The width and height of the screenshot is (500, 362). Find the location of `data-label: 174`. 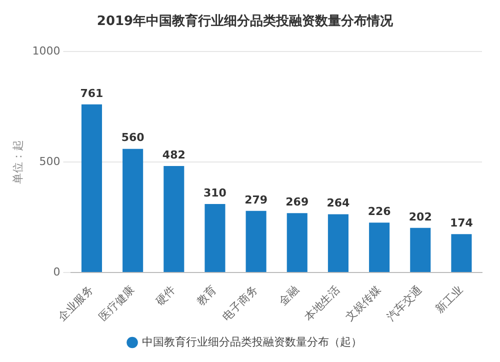

data-label: 174 is located at coordinates (462, 223).